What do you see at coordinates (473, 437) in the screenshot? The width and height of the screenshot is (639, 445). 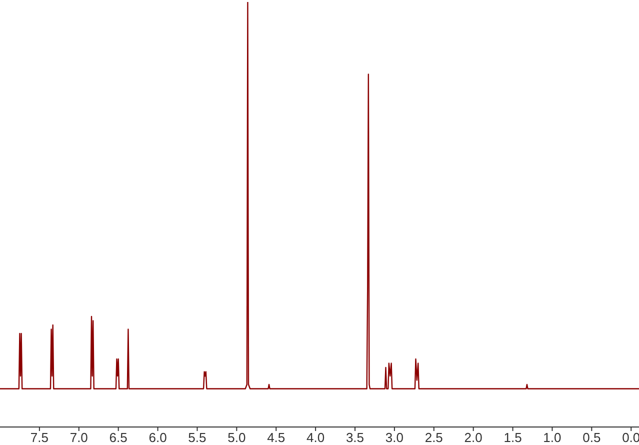 I see `x-tick-label: 2.0` at bounding box center [473, 437].